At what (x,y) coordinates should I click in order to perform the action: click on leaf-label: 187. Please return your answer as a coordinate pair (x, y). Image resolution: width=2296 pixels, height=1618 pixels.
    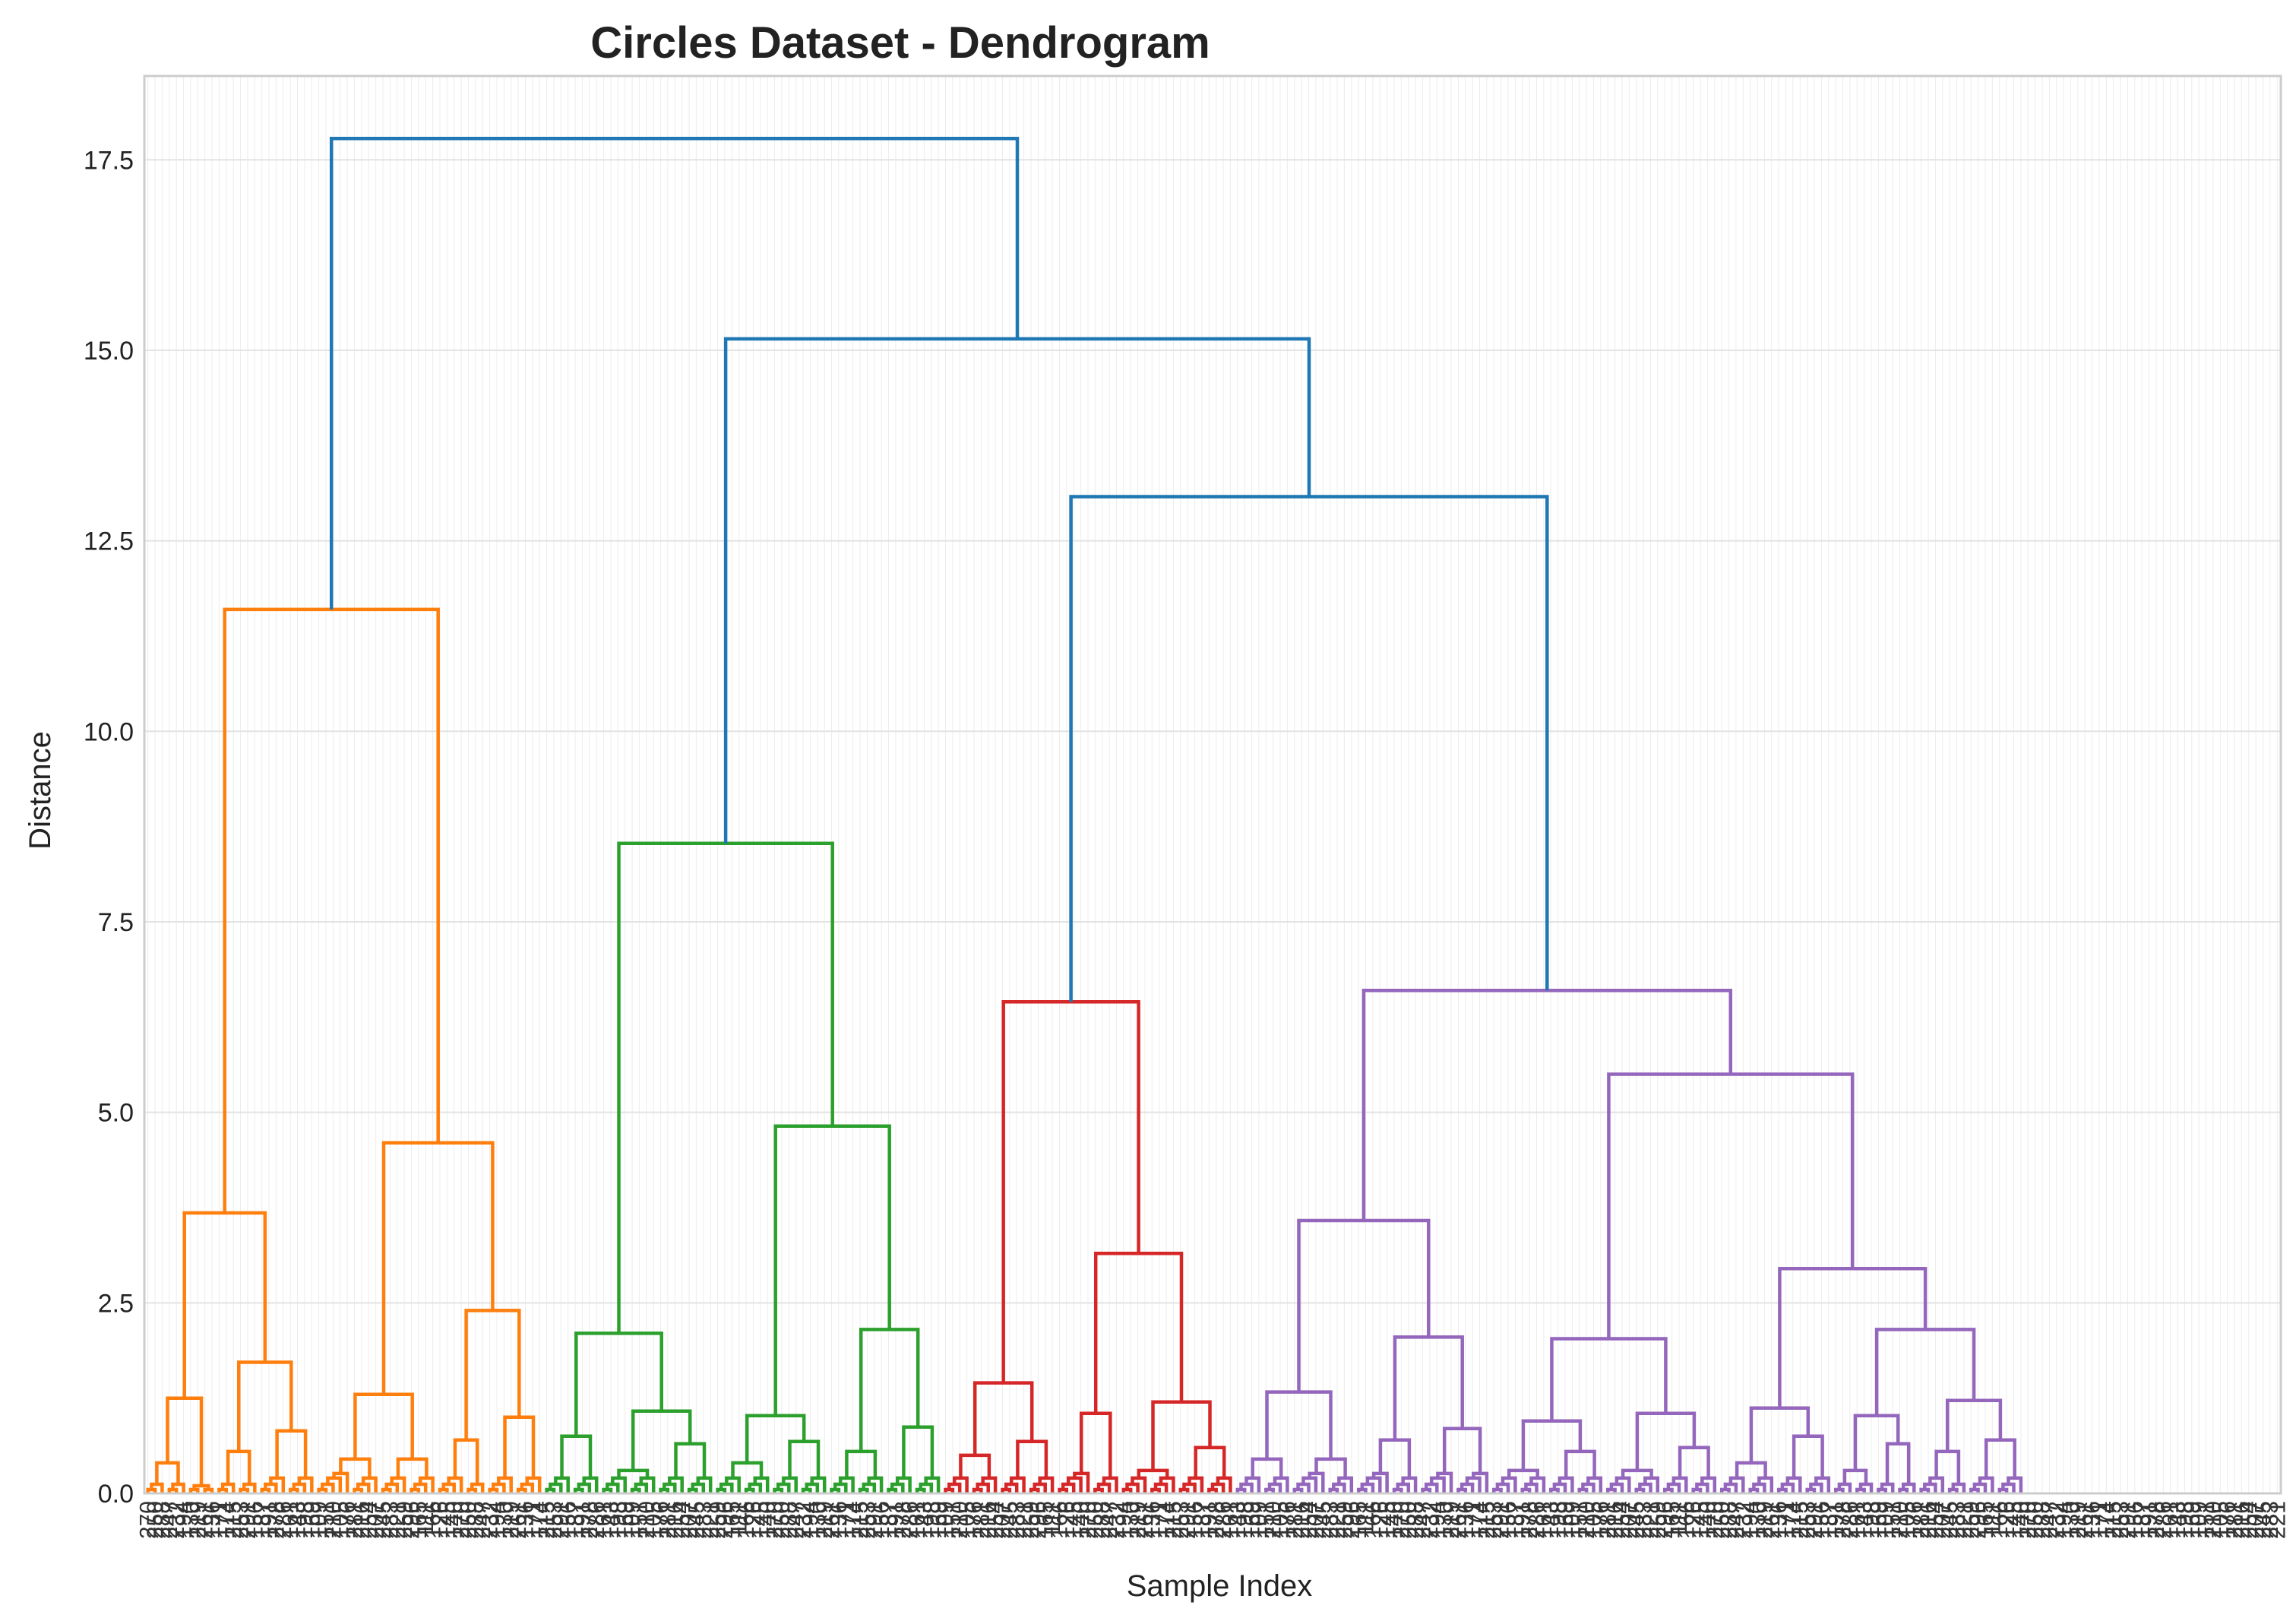
    Looking at the image, I should click on (1202, 1520).